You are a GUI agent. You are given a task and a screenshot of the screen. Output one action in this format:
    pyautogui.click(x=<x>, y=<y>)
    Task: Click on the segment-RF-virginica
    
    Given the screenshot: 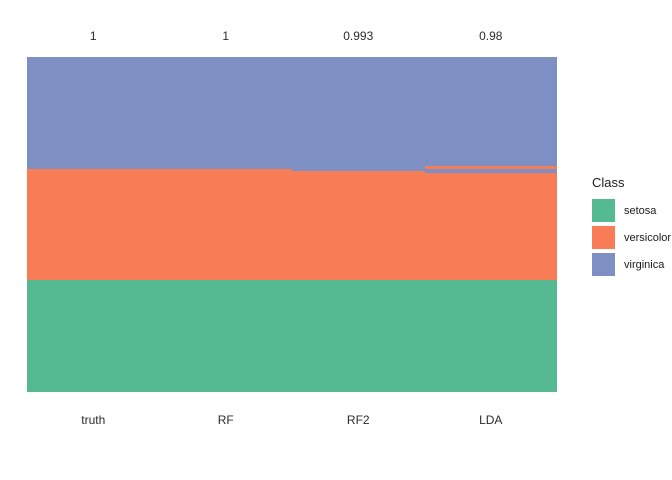 What is the action you would take?
    pyautogui.click(x=225, y=113)
    